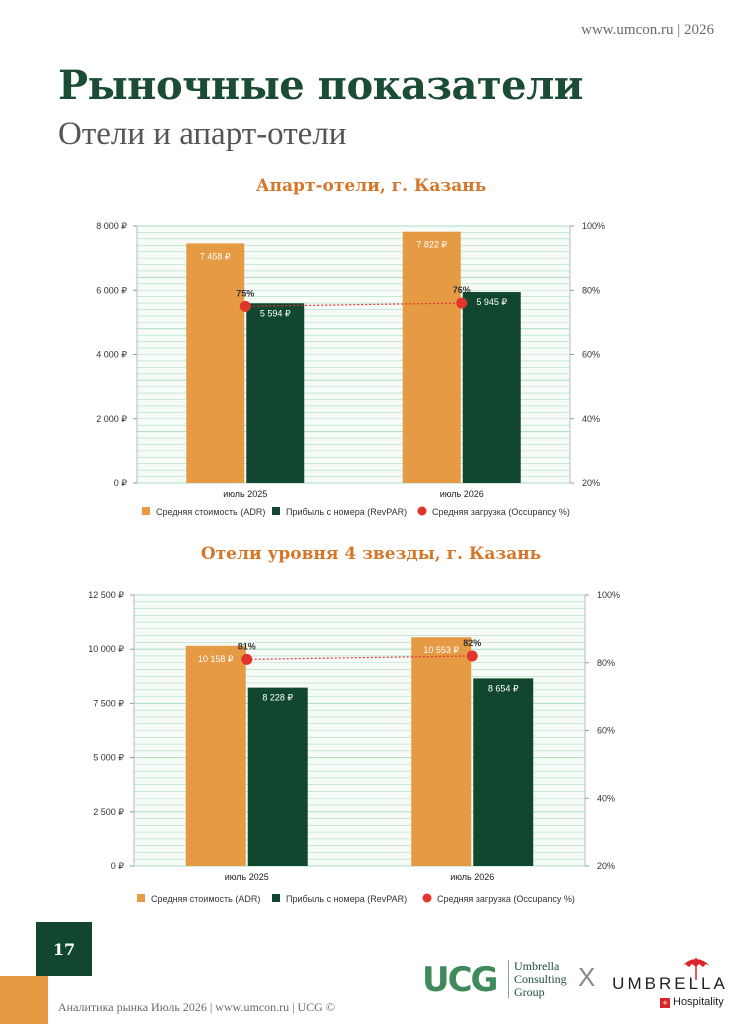  Describe the element at coordinates (503, 688) in the screenshot. I see `data-label-revpar: 8 654 ₽` at that location.